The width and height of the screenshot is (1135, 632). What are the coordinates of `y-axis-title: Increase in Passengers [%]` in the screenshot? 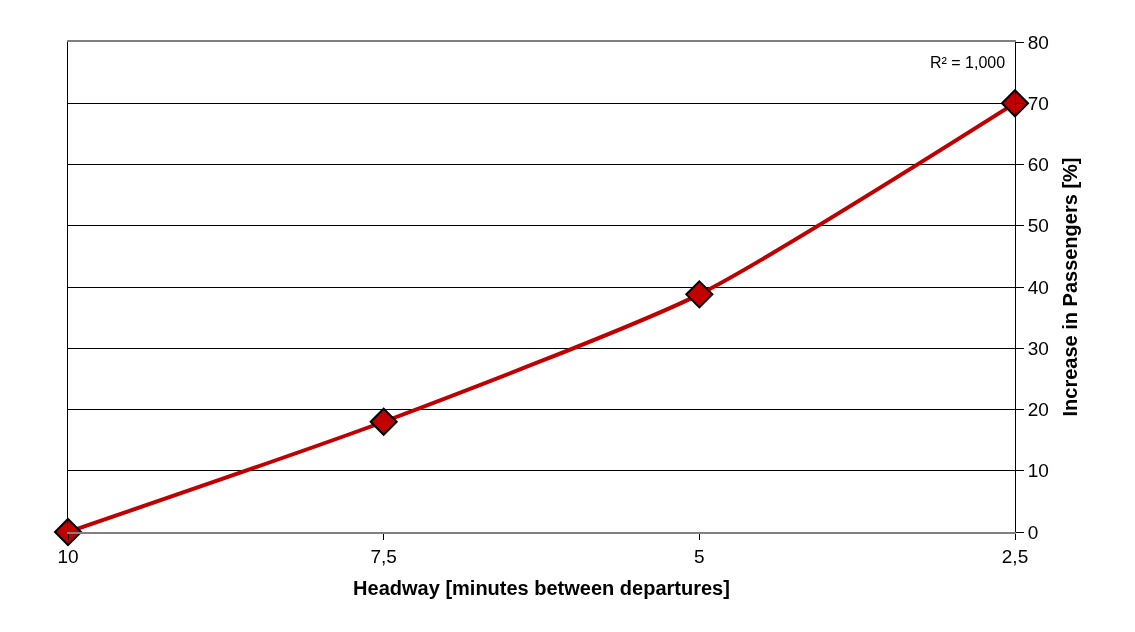 It's located at (1070, 287).